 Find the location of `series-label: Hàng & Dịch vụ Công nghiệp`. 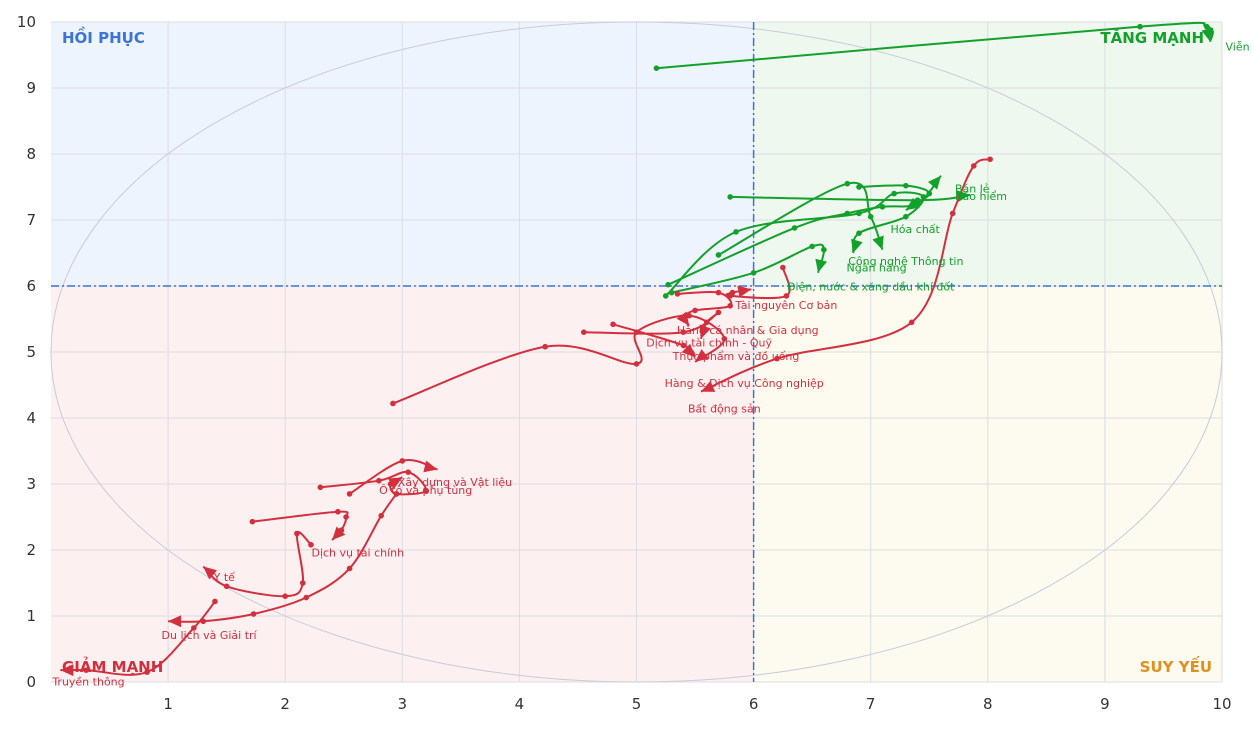

series-label: Hàng & Dịch vụ Công nghiệp is located at coordinates (744, 383).